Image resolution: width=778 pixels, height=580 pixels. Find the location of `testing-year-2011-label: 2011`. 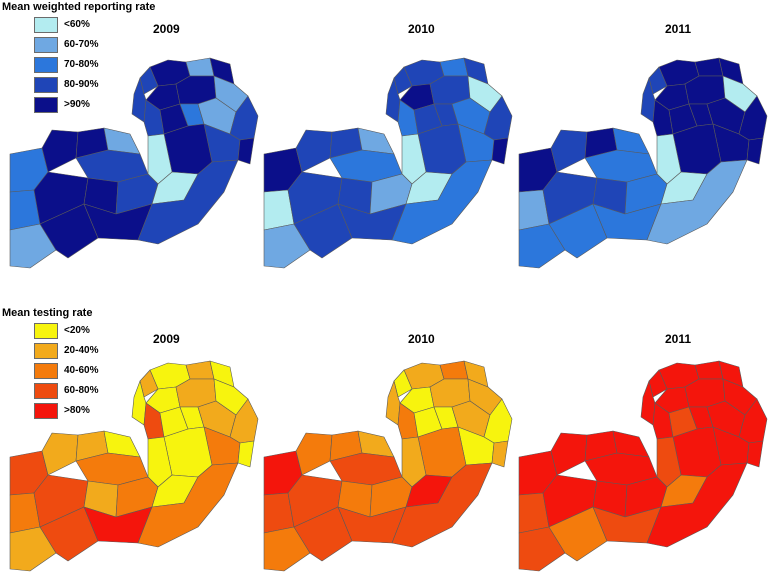

testing-year-2011-label: 2011 is located at coordinates (678, 339).